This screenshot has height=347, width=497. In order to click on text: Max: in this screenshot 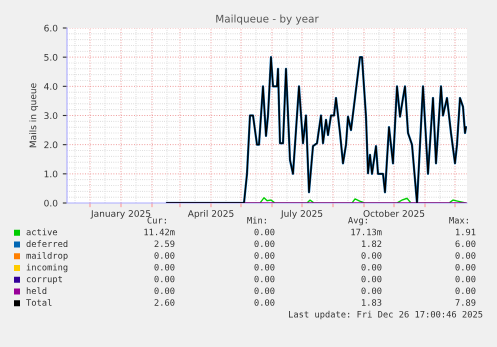, I will do `click(458, 220)`.